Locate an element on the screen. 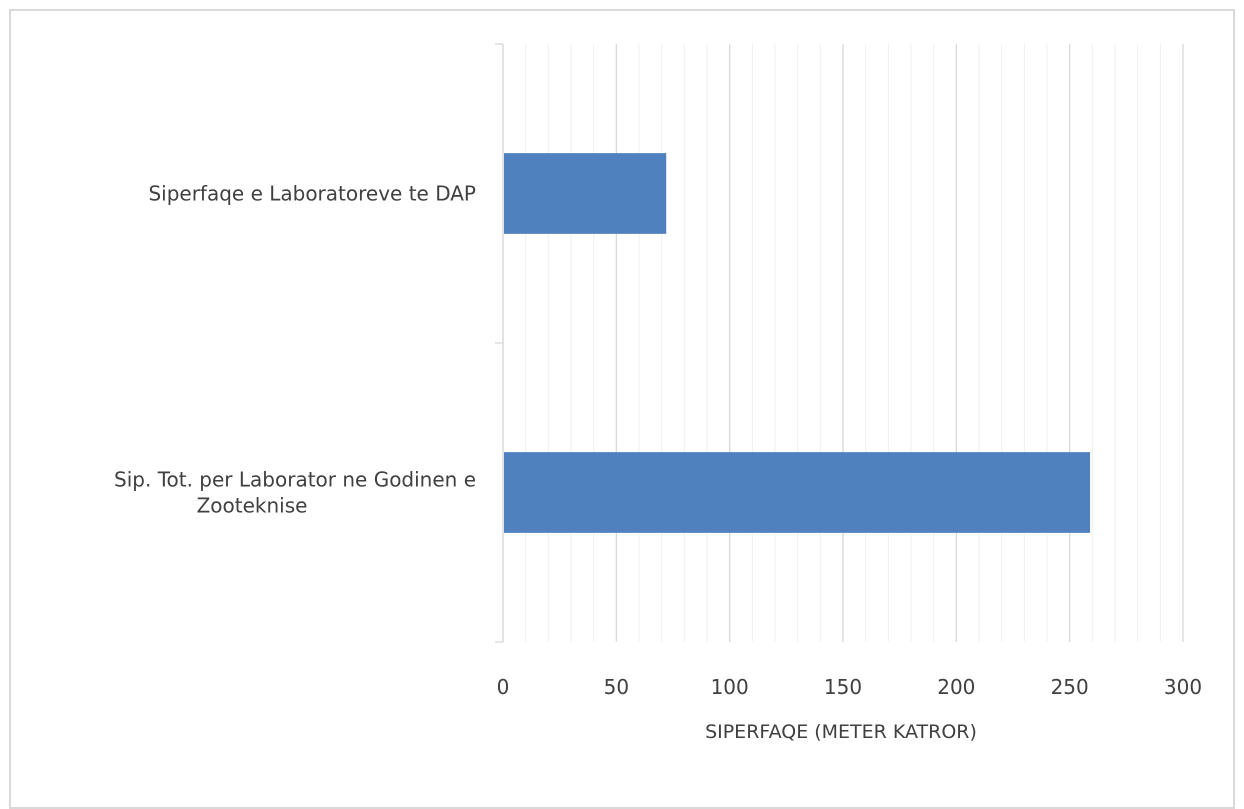  x-tick-label: 0 is located at coordinates (503, 687).